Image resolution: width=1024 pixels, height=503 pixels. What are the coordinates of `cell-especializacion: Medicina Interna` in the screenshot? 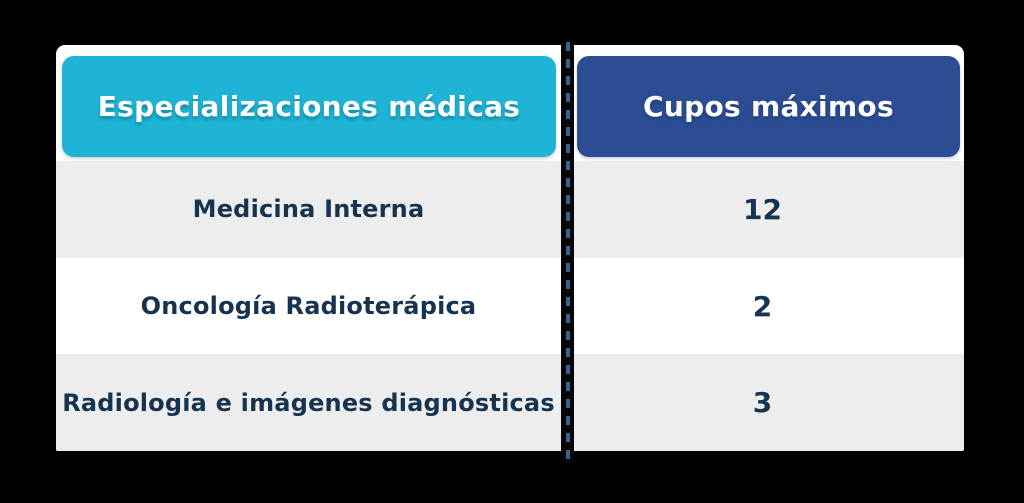 It's located at (308, 209).